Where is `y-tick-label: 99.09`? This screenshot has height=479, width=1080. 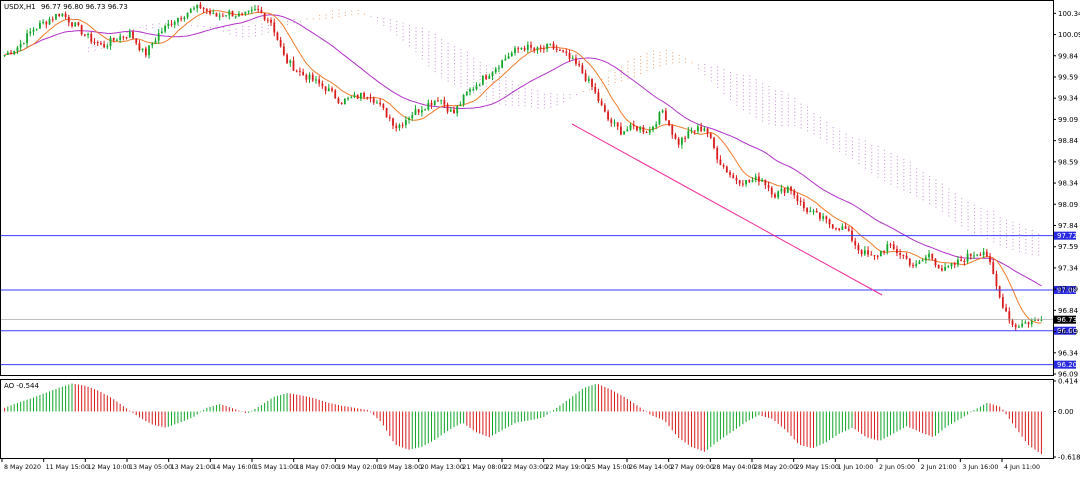
y-tick-label: 99.09 is located at coordinates (1068, 120).